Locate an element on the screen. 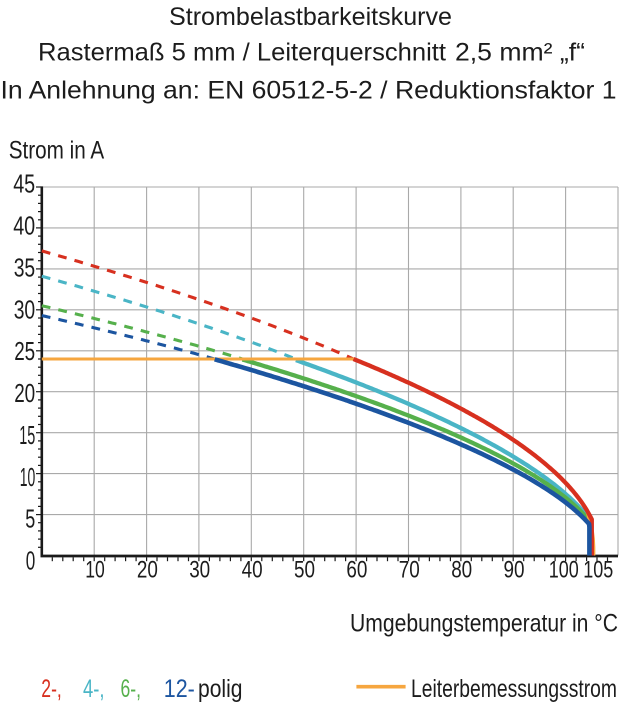 This screenshot has height=721, width=640. svg-text: 60 is located at coordinates (356, 569).